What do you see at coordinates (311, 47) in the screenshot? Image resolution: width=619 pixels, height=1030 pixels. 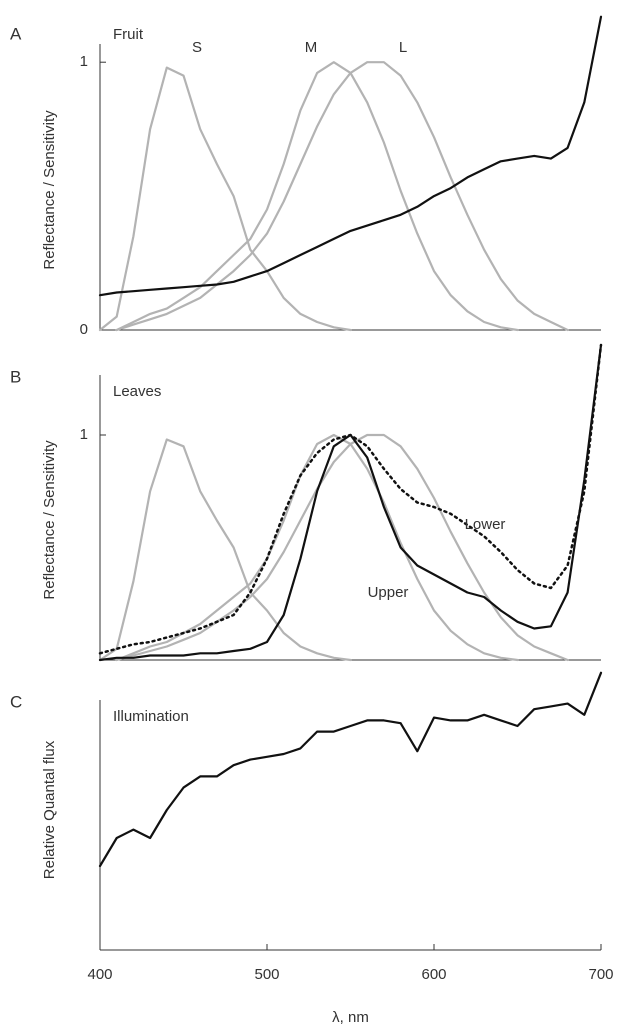 I see `series-label: M` at bounding box center [311, 47].